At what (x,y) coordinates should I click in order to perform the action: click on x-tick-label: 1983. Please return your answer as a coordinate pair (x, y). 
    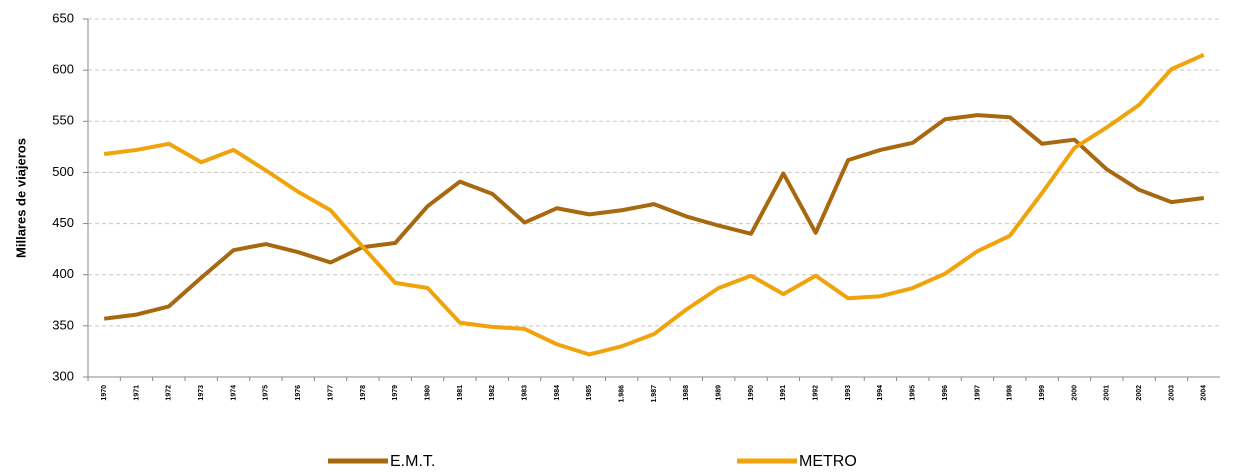
    Looking at the image, I should click on (524, 393).